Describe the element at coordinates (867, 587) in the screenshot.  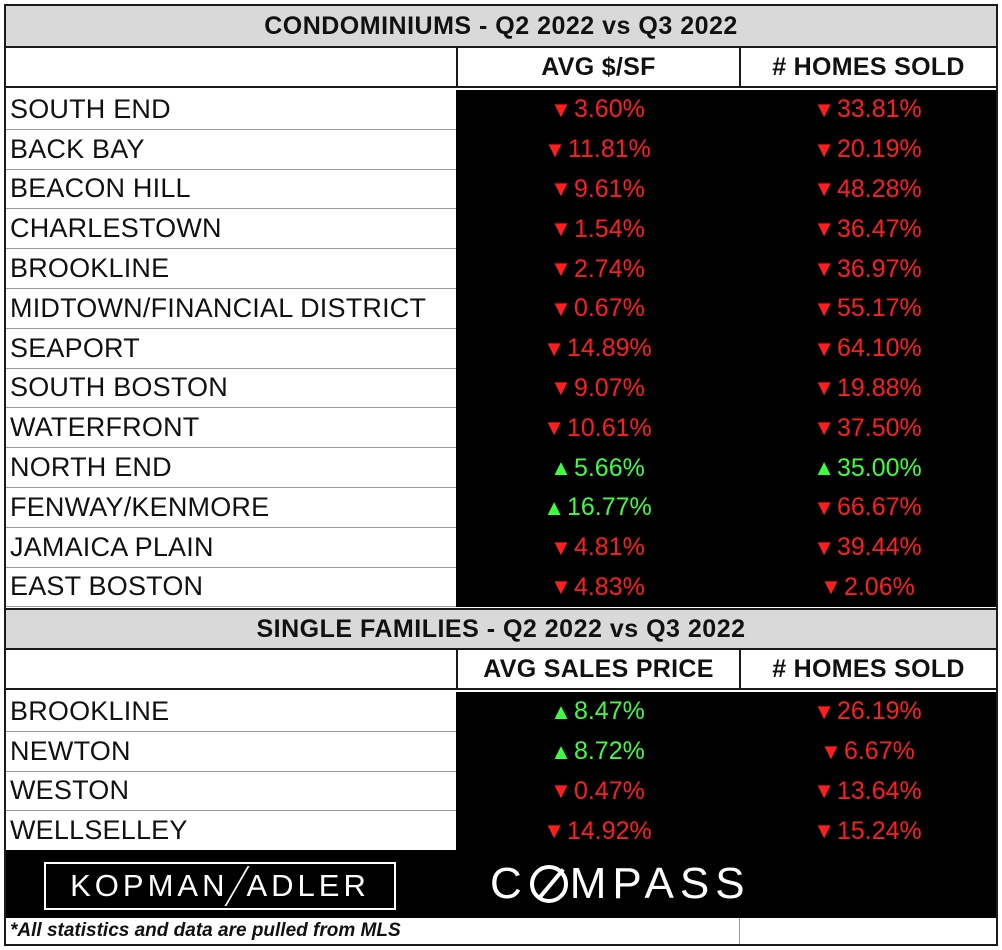
I see `homes-sold-change-cell: ▼ 2.06%` at that location.